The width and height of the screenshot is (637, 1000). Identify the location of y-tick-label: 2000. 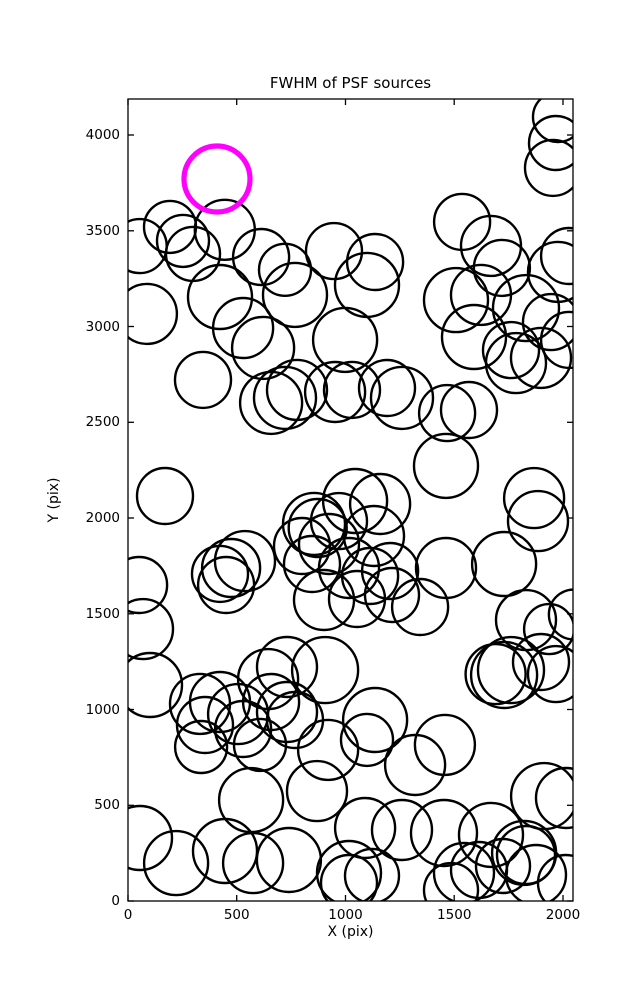
(102, 518).